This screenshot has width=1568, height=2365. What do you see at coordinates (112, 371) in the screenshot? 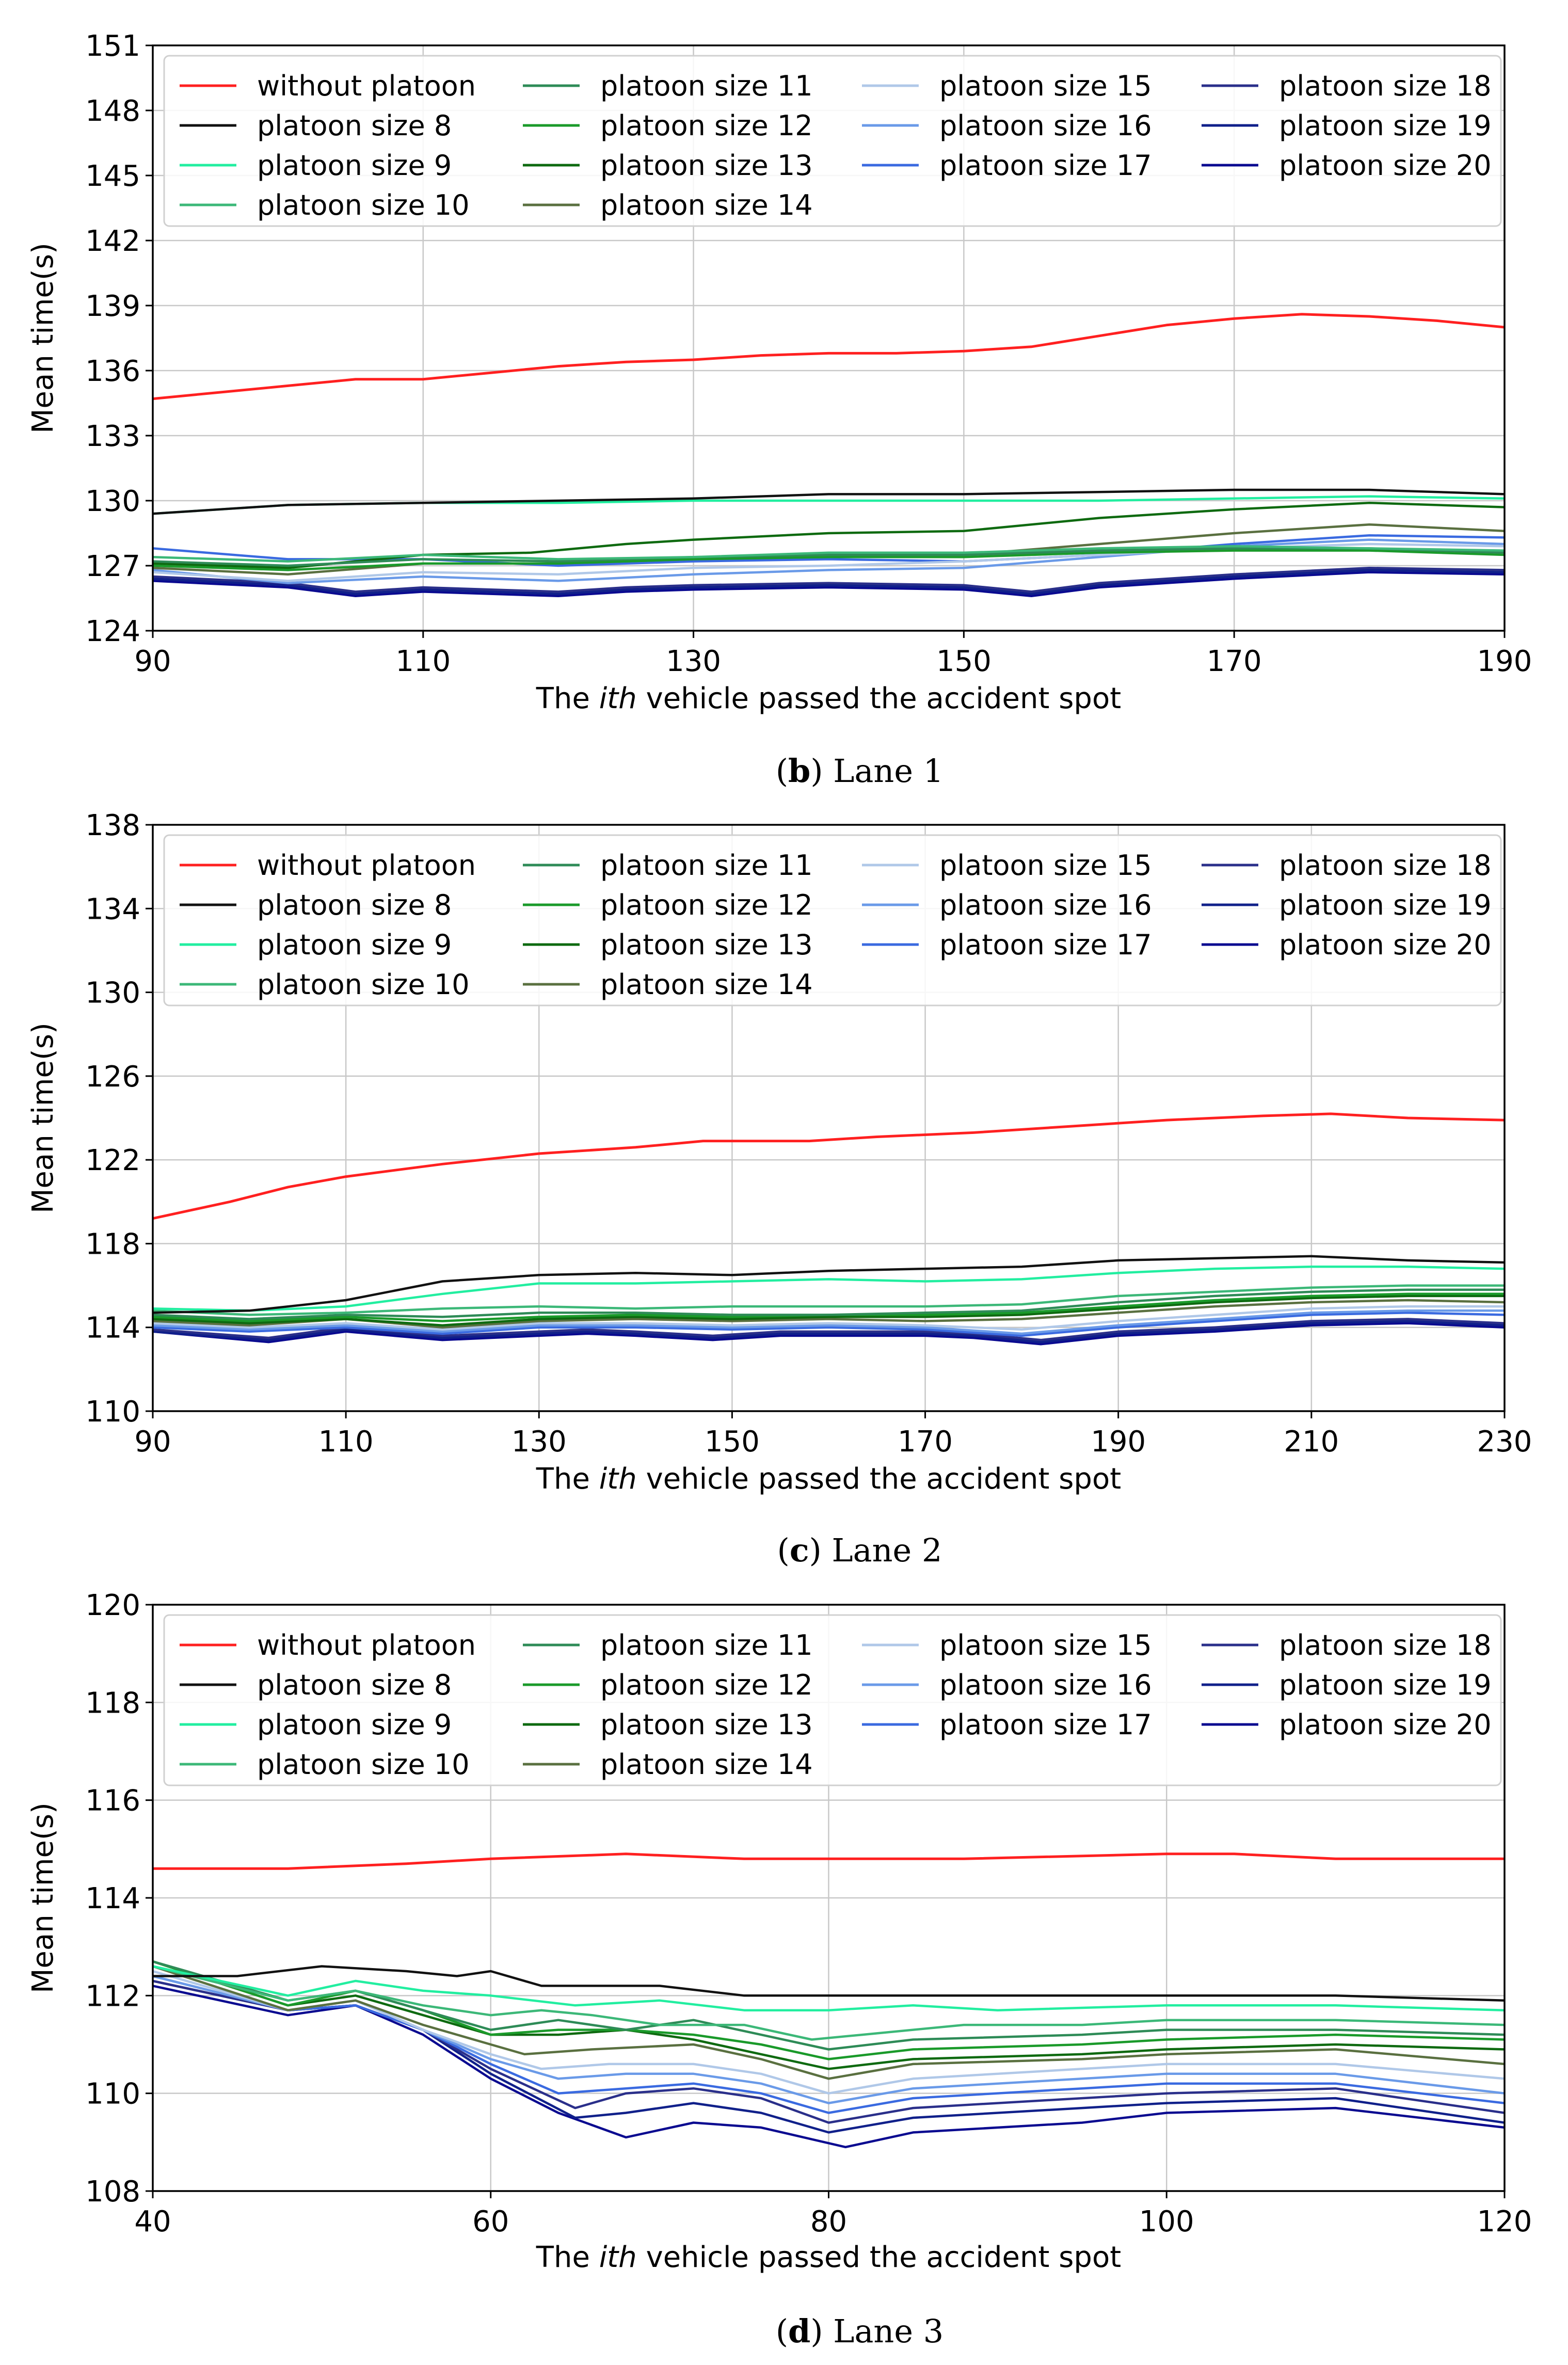
I see `y-tick-label: 136` at bounding box center [112, 371].